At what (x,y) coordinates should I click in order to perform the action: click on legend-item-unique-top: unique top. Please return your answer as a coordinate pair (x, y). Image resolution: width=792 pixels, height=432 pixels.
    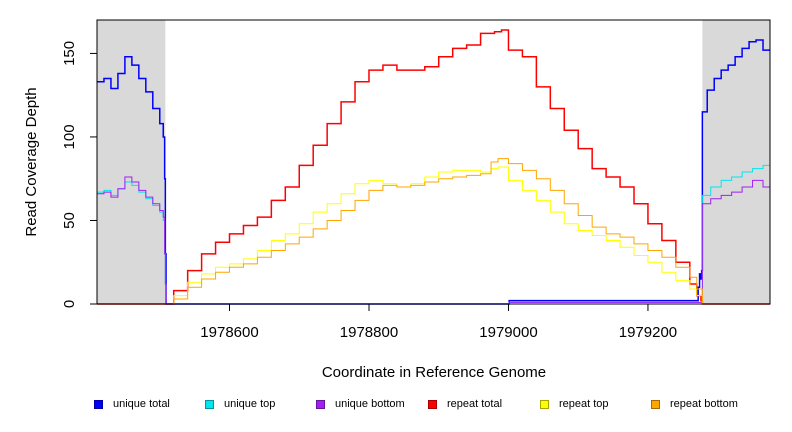
    Looking at the image, I should click on (240, 404).